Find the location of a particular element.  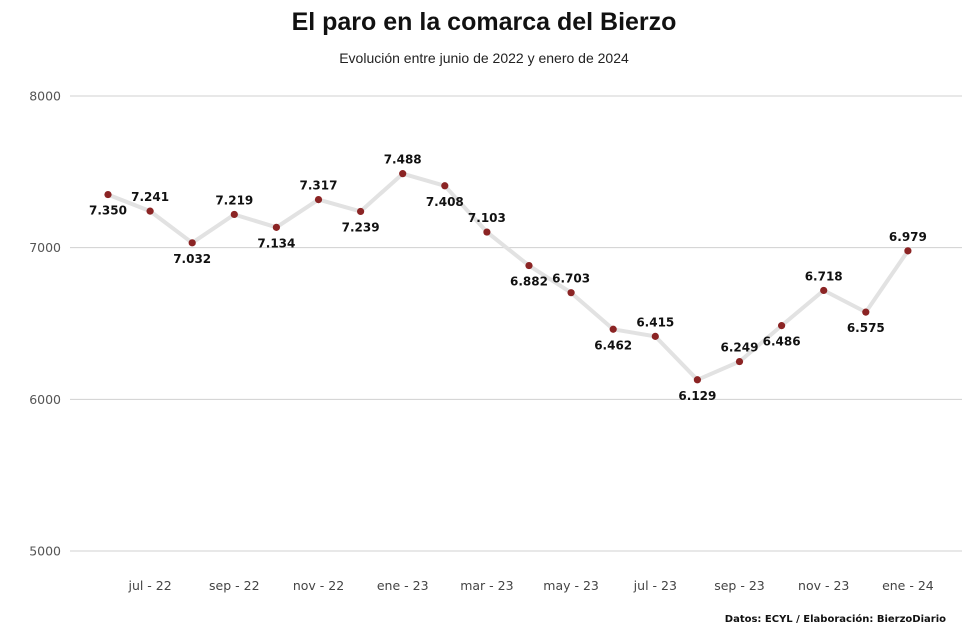

x-tick-label: nov - 23 is located at coordinates (823, 585).